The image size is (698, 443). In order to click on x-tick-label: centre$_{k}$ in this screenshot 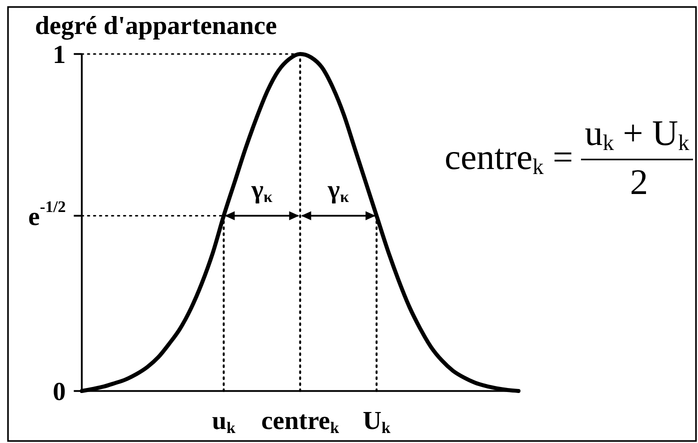, I will do `click(300, 421)`.